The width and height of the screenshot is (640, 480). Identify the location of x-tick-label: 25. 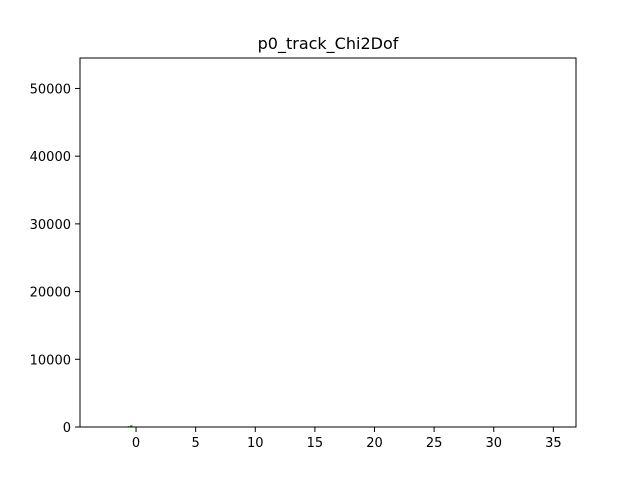
(434, 443).